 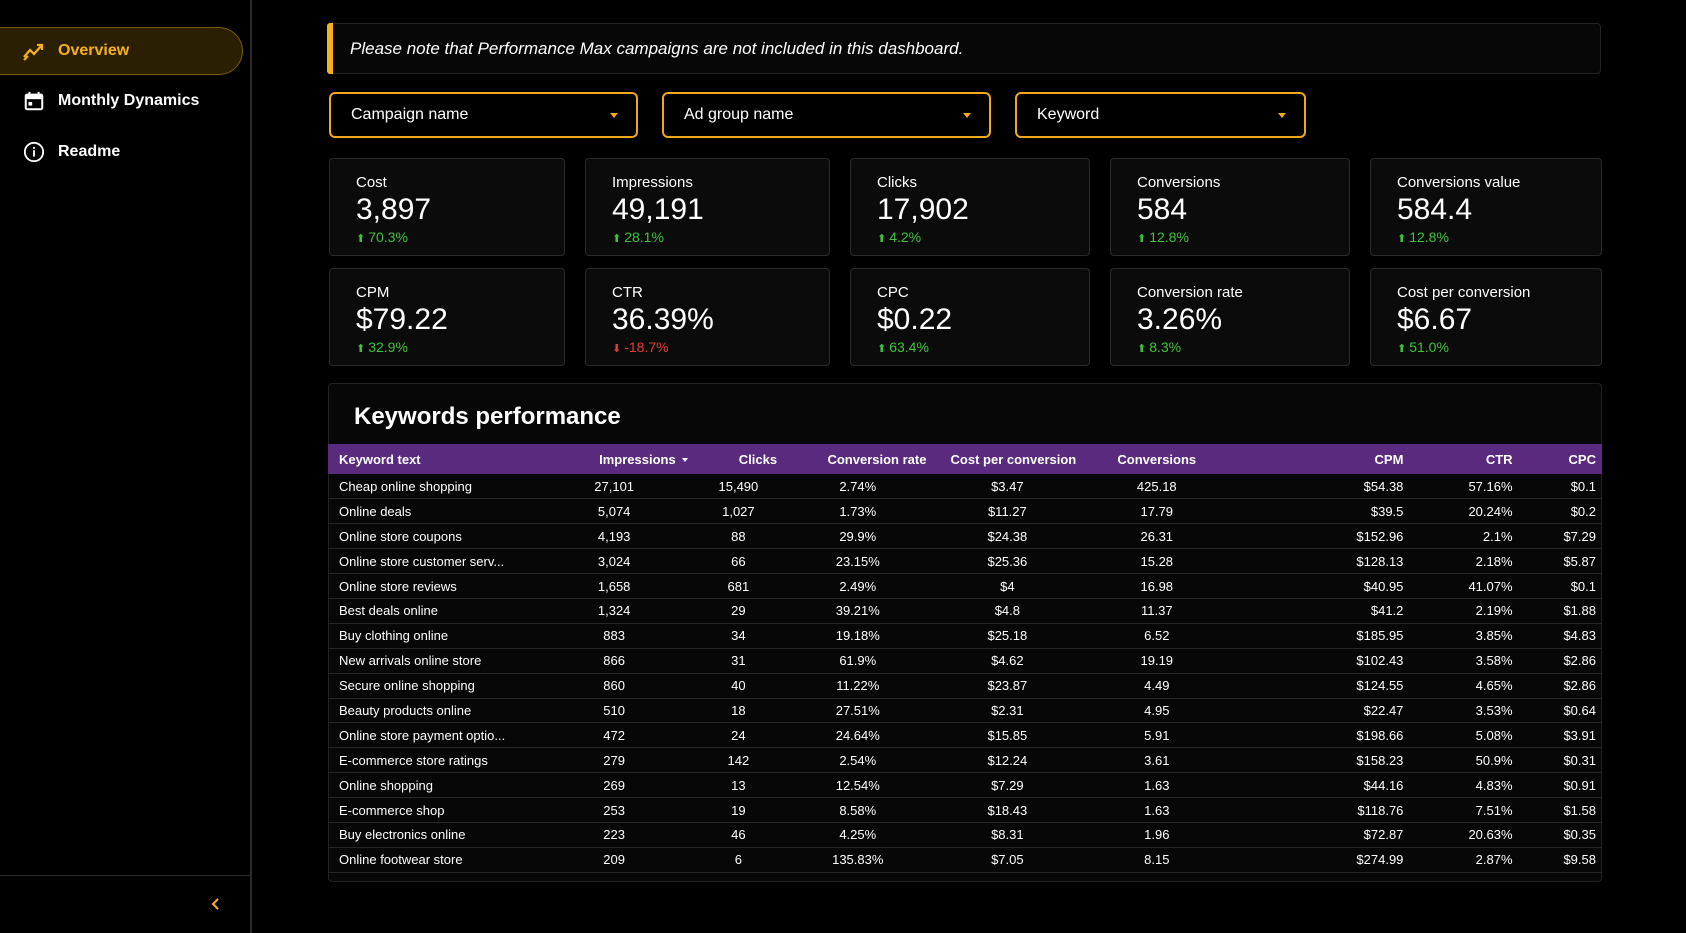 I want to click on cell-cpm: $152.96, so click(x=1380, y=536).